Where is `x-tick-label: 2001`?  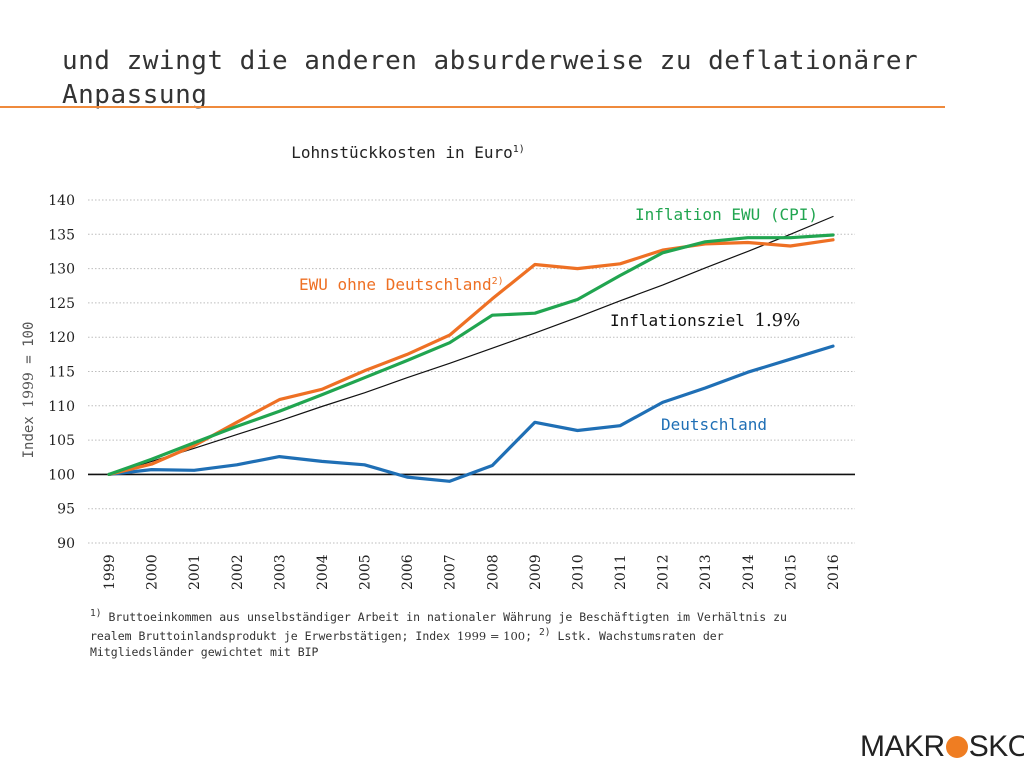
x-tick-label: 2001 is located at coordinates (195, 572).